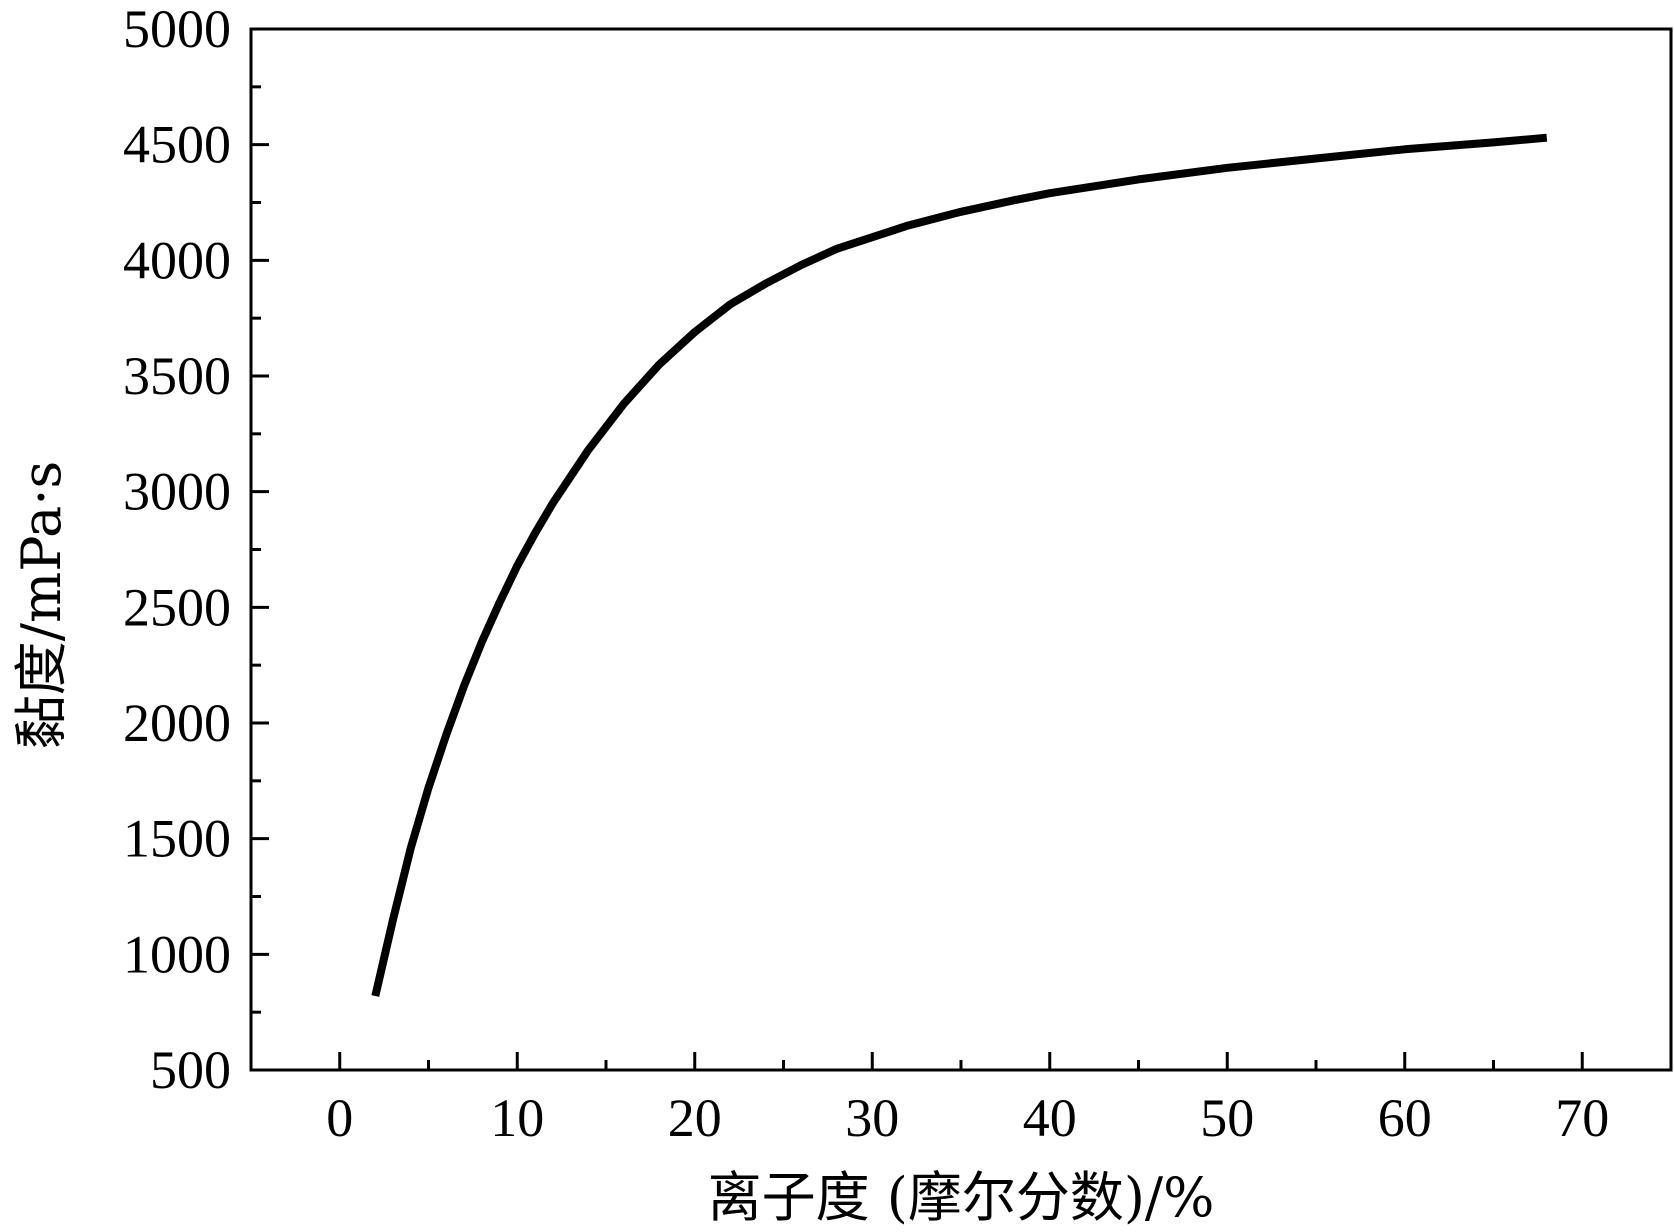 This screenshot has height=1232, width=1674. What do you see at coordinates (260, 549) in the screenshot?
I see `y-axis-ticks` at bounding box center [260, 549].